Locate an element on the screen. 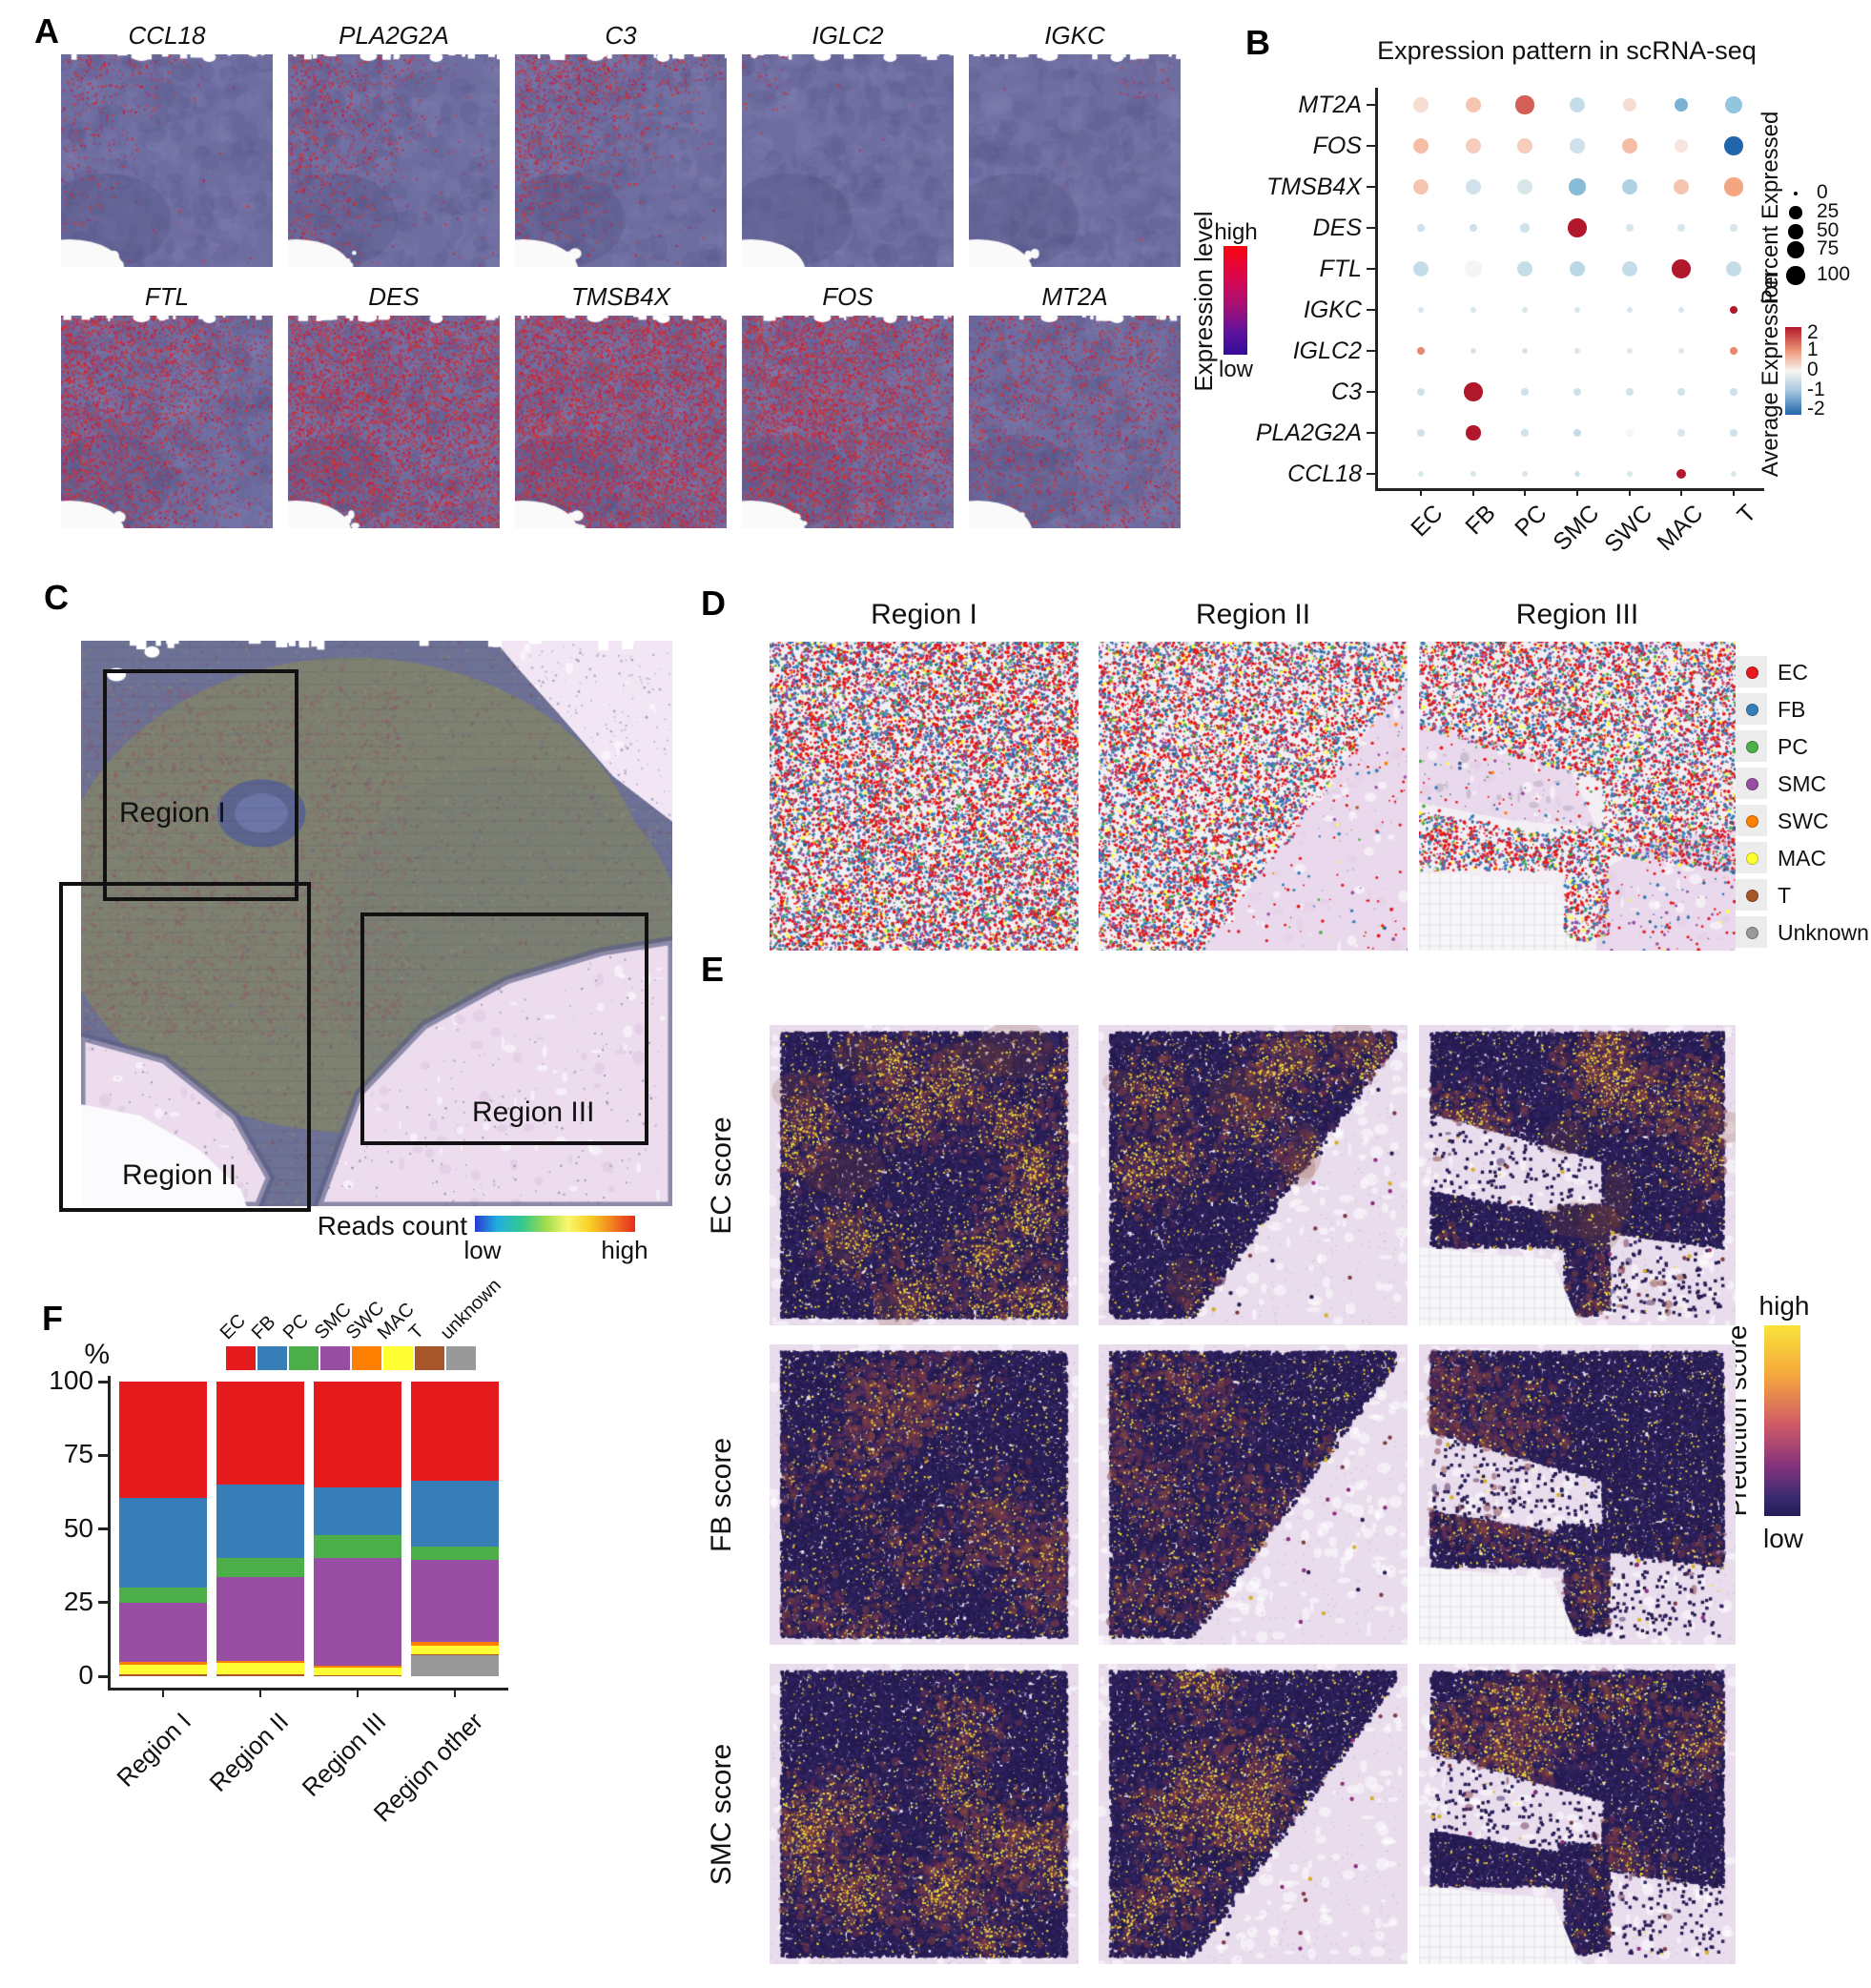 This screenshot has width=1871, height=1988. dotplot-gene-label-TMSB4X: TMSB4X is located at coordinates (1313, 187).